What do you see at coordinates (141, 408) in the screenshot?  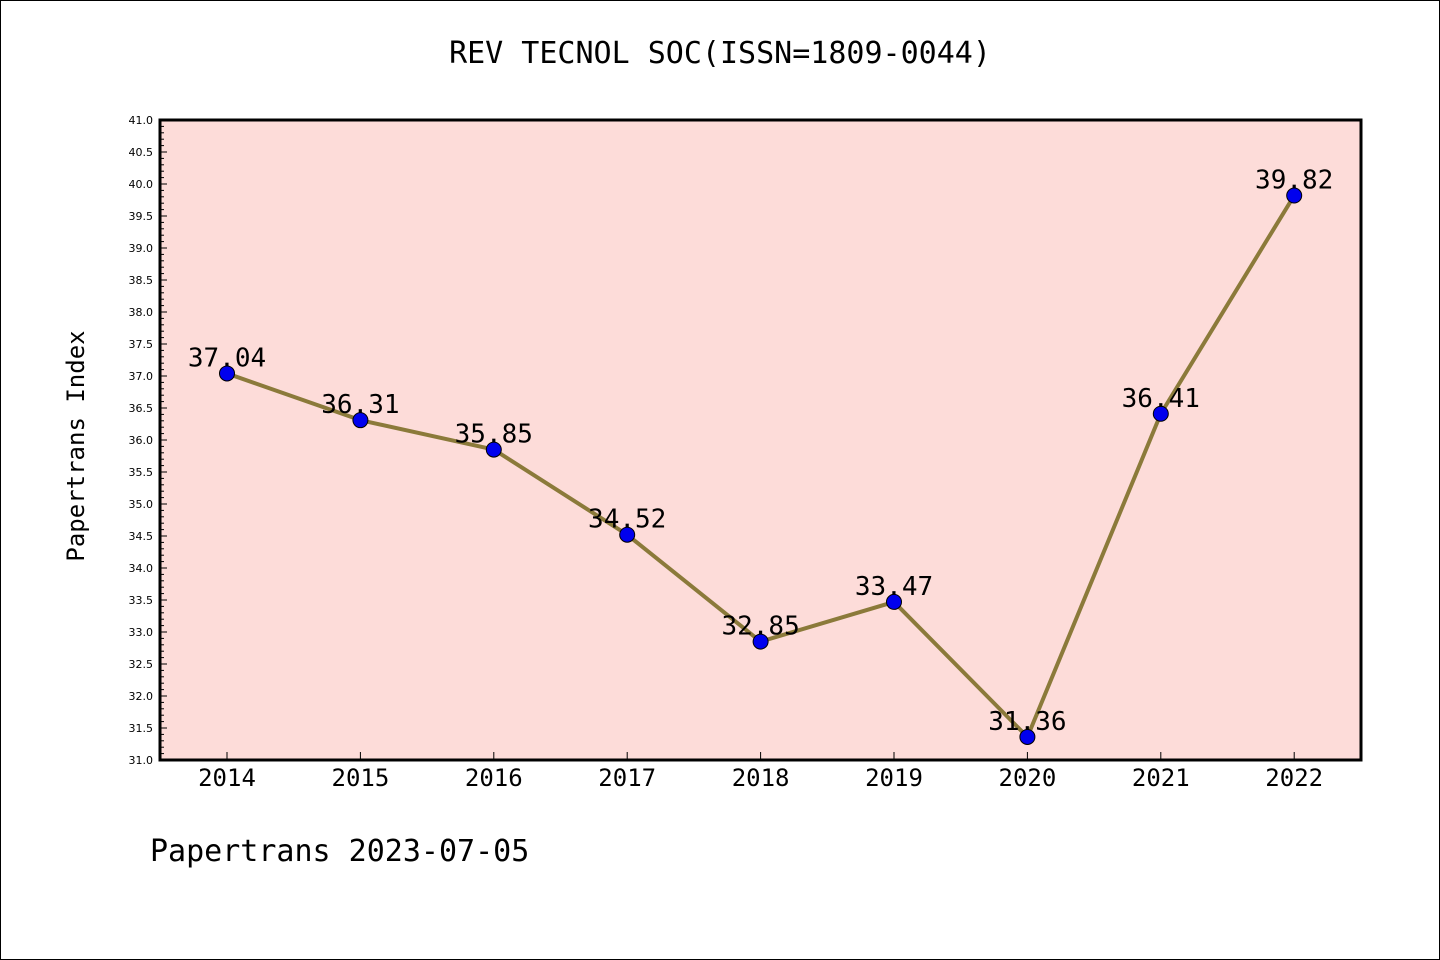 I see `y-tick-label-11: 36.5` at bounding box center [141, 408].